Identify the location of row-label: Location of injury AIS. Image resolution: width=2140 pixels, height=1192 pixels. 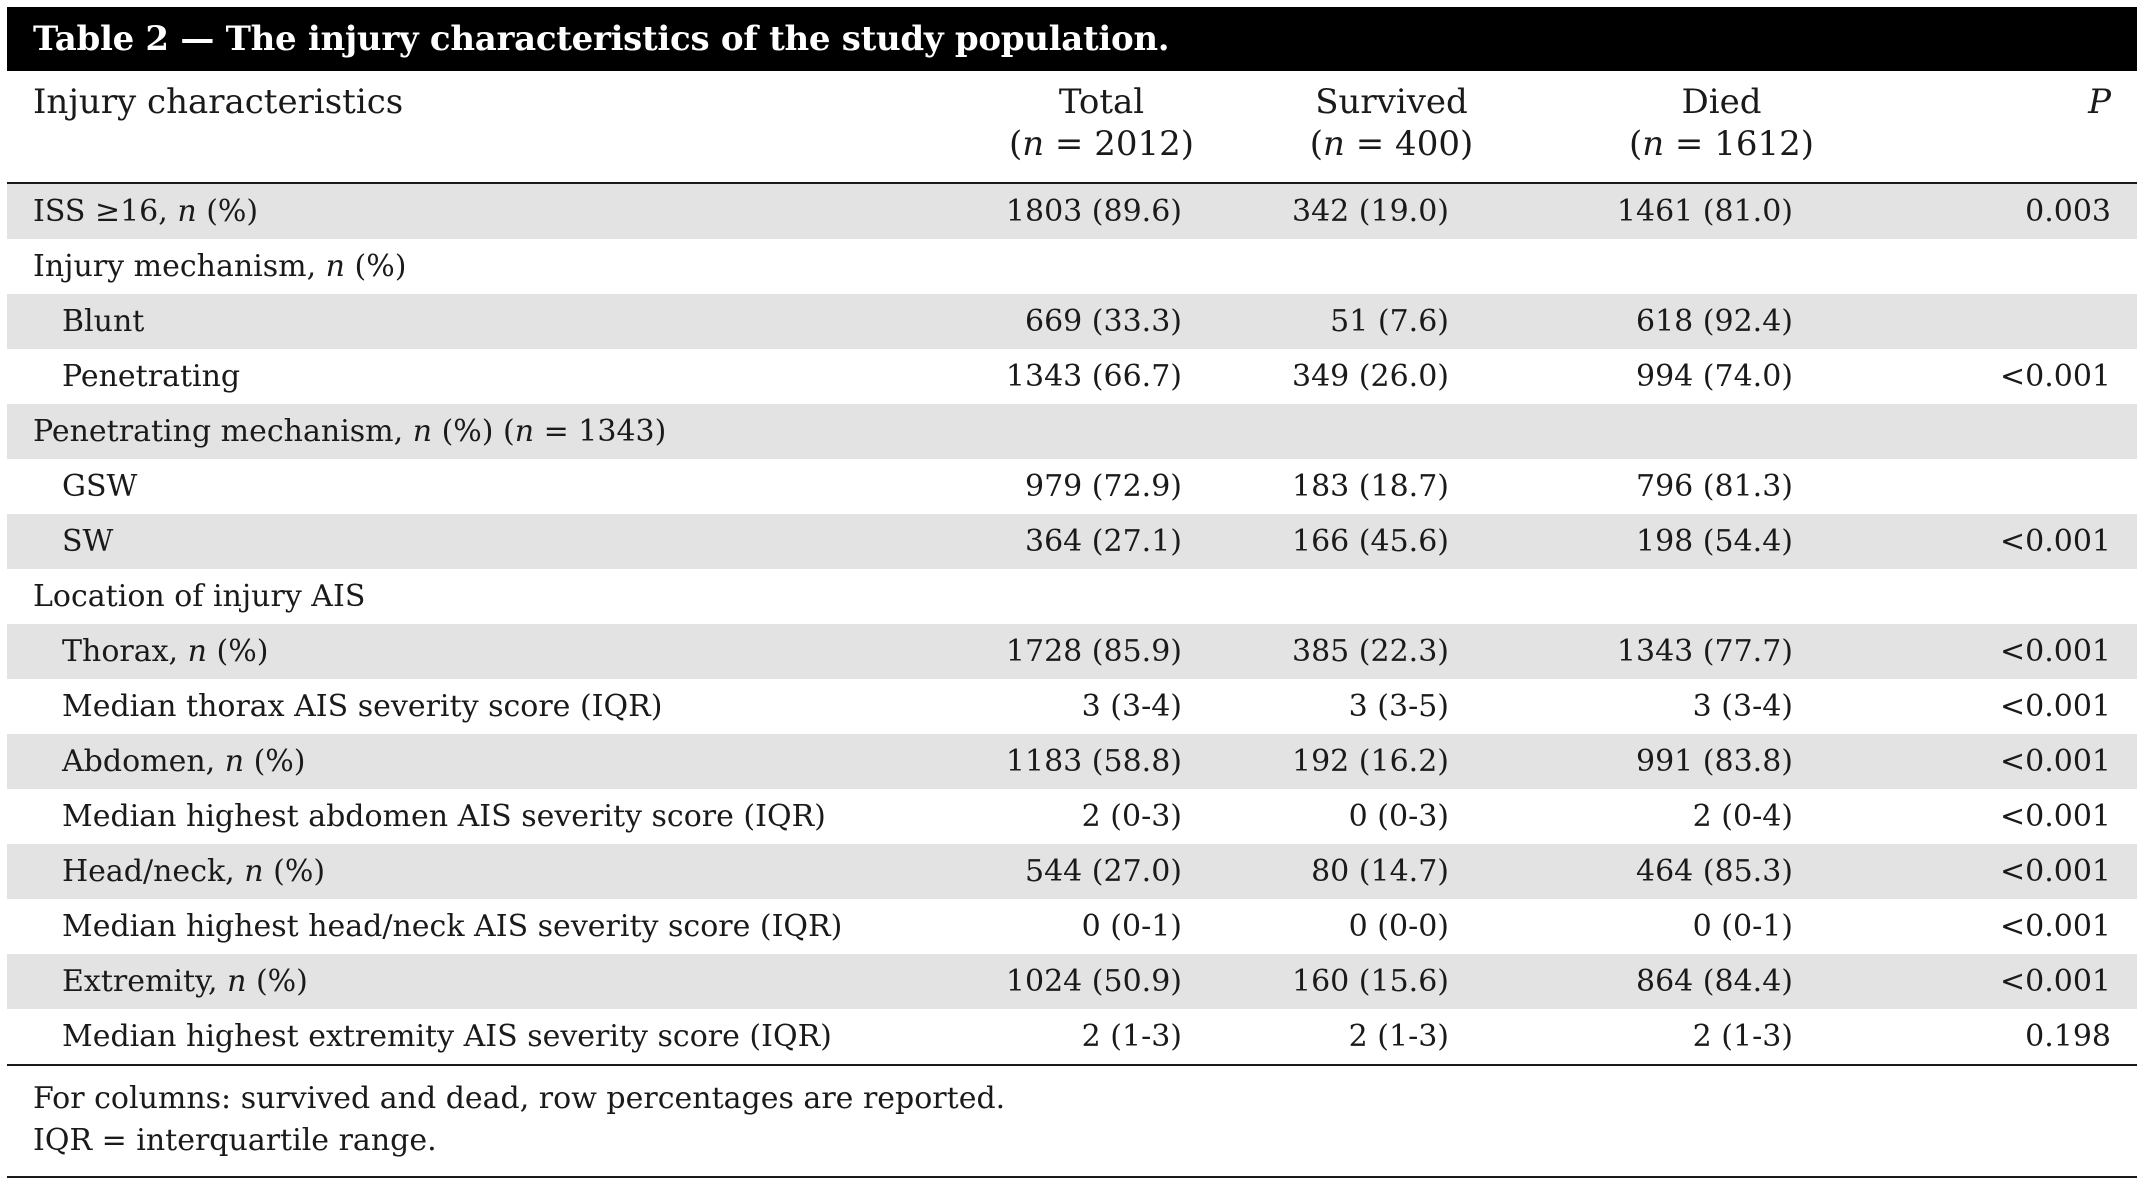
(199, 596).